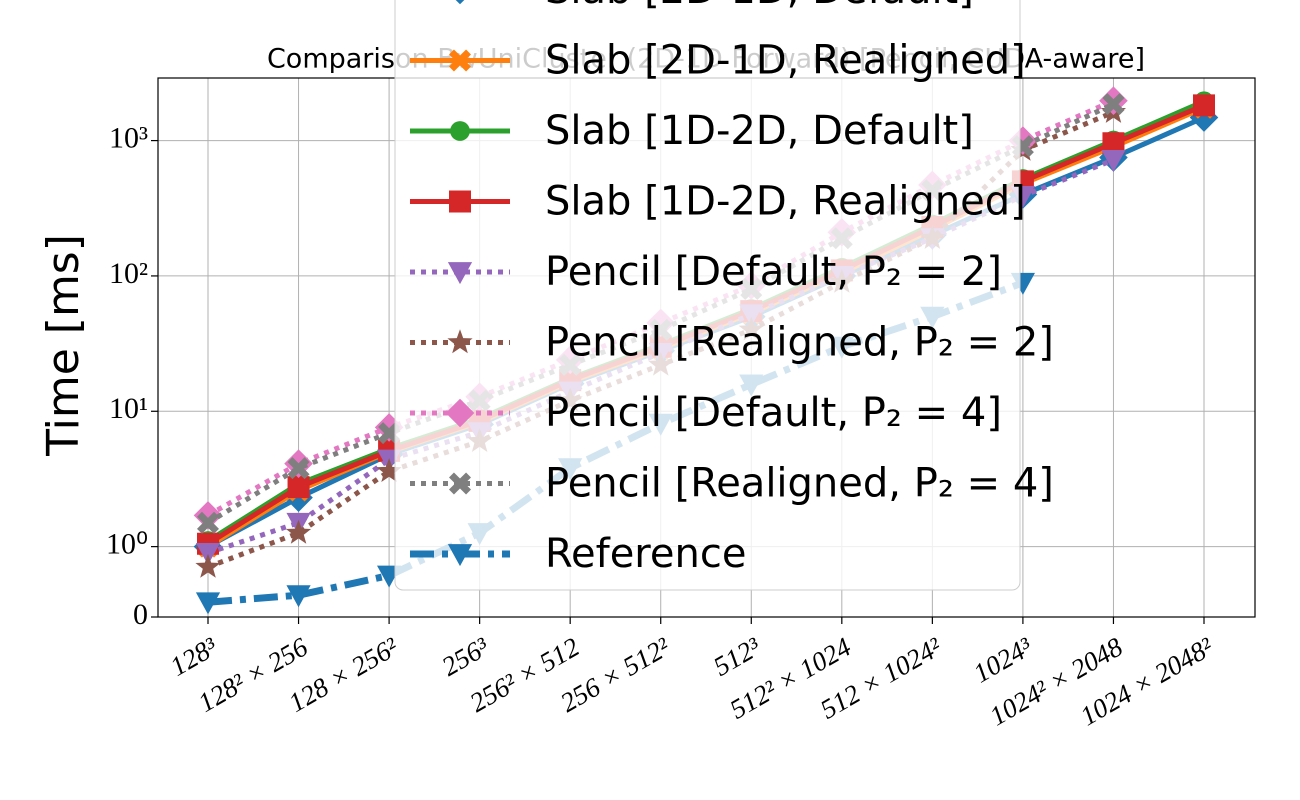 Image resolution: width=1300 pixels, height=800 pixels. I want to click on y-tick-label: 0, so click(140, 614).